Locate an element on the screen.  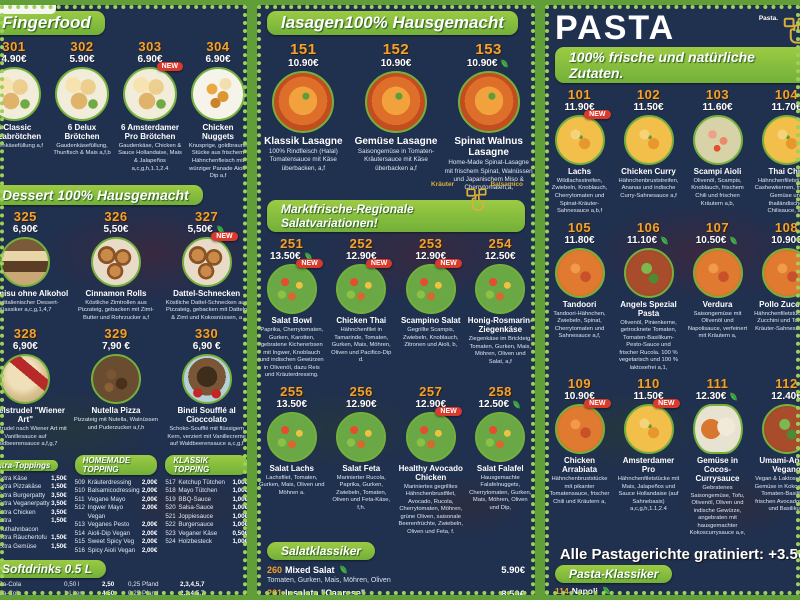
item-number: 255 is located at coordinates (292, 391).